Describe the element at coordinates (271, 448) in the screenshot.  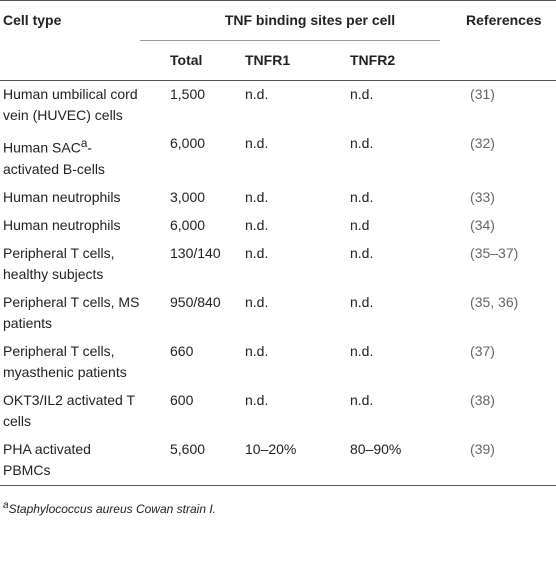
I see `value: 10–20%` at that location.